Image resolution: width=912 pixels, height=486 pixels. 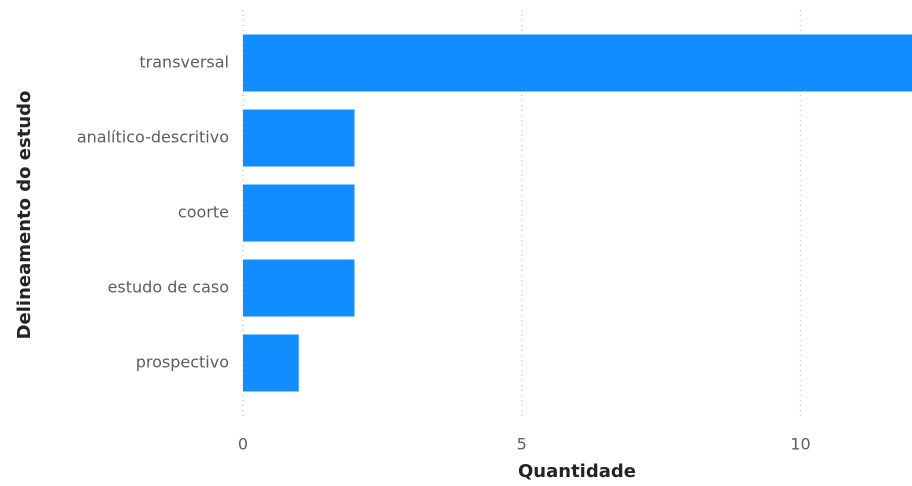 What do you see at coordinates (203, 212) in the screenshot?
I see `y-tick-label: coorte` at bounding box center [203, 212].